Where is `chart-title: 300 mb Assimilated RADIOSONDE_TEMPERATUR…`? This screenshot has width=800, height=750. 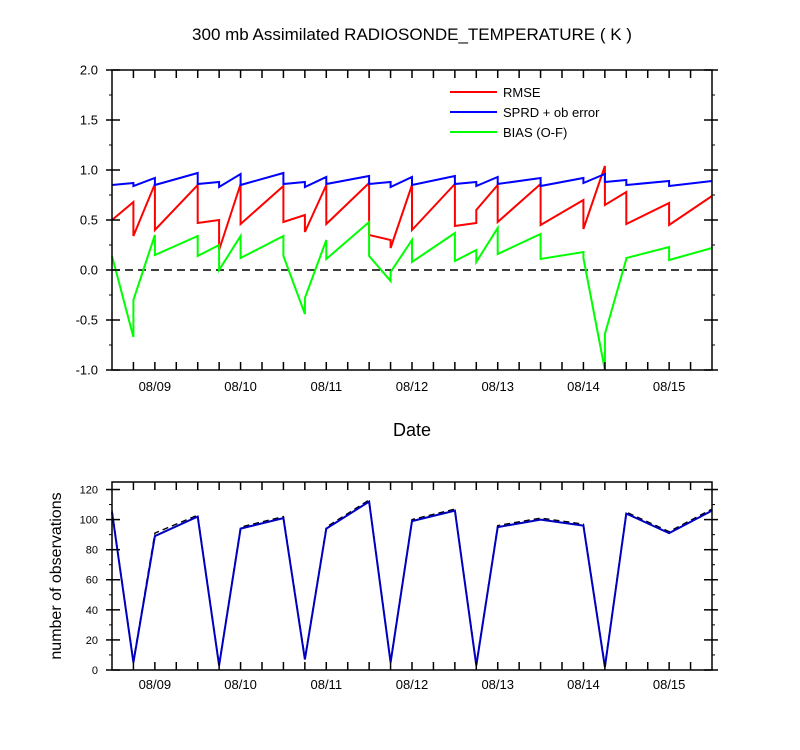
chart-title: 300 mb Assimilated RADIOSONDE_TEMPERATUR… is located at coordinates (412, 34).